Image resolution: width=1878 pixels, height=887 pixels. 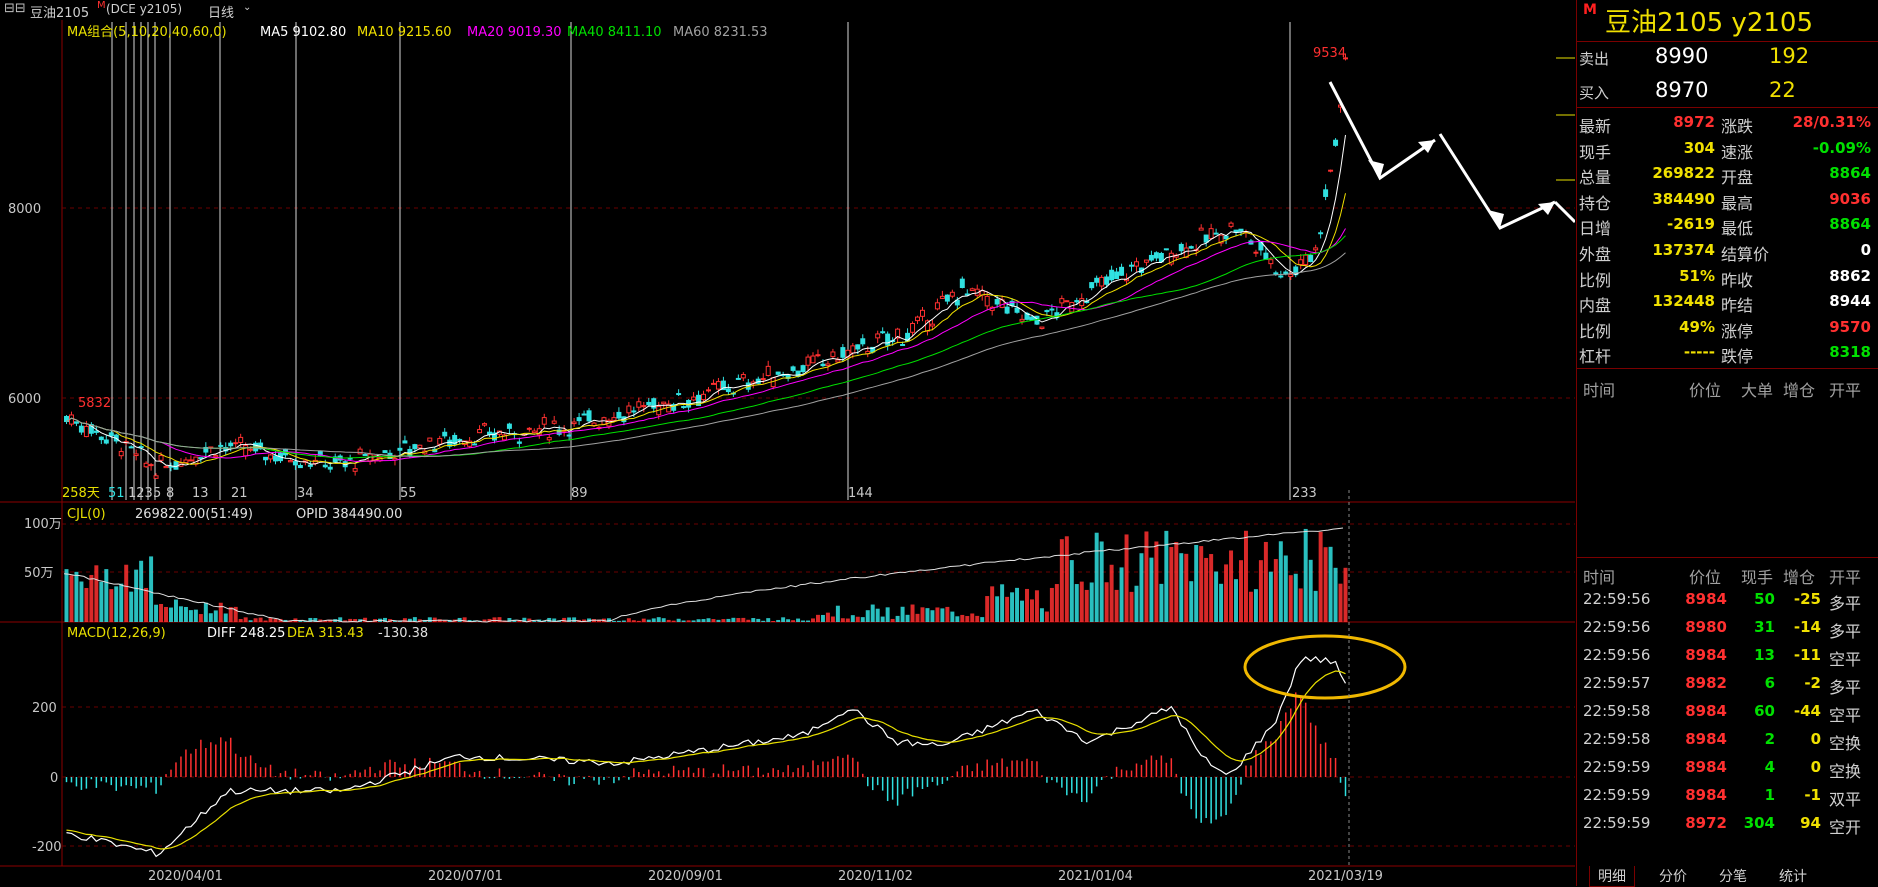 I want to click on chevron-down-icon: ⌄, so click(x=247, y=7).